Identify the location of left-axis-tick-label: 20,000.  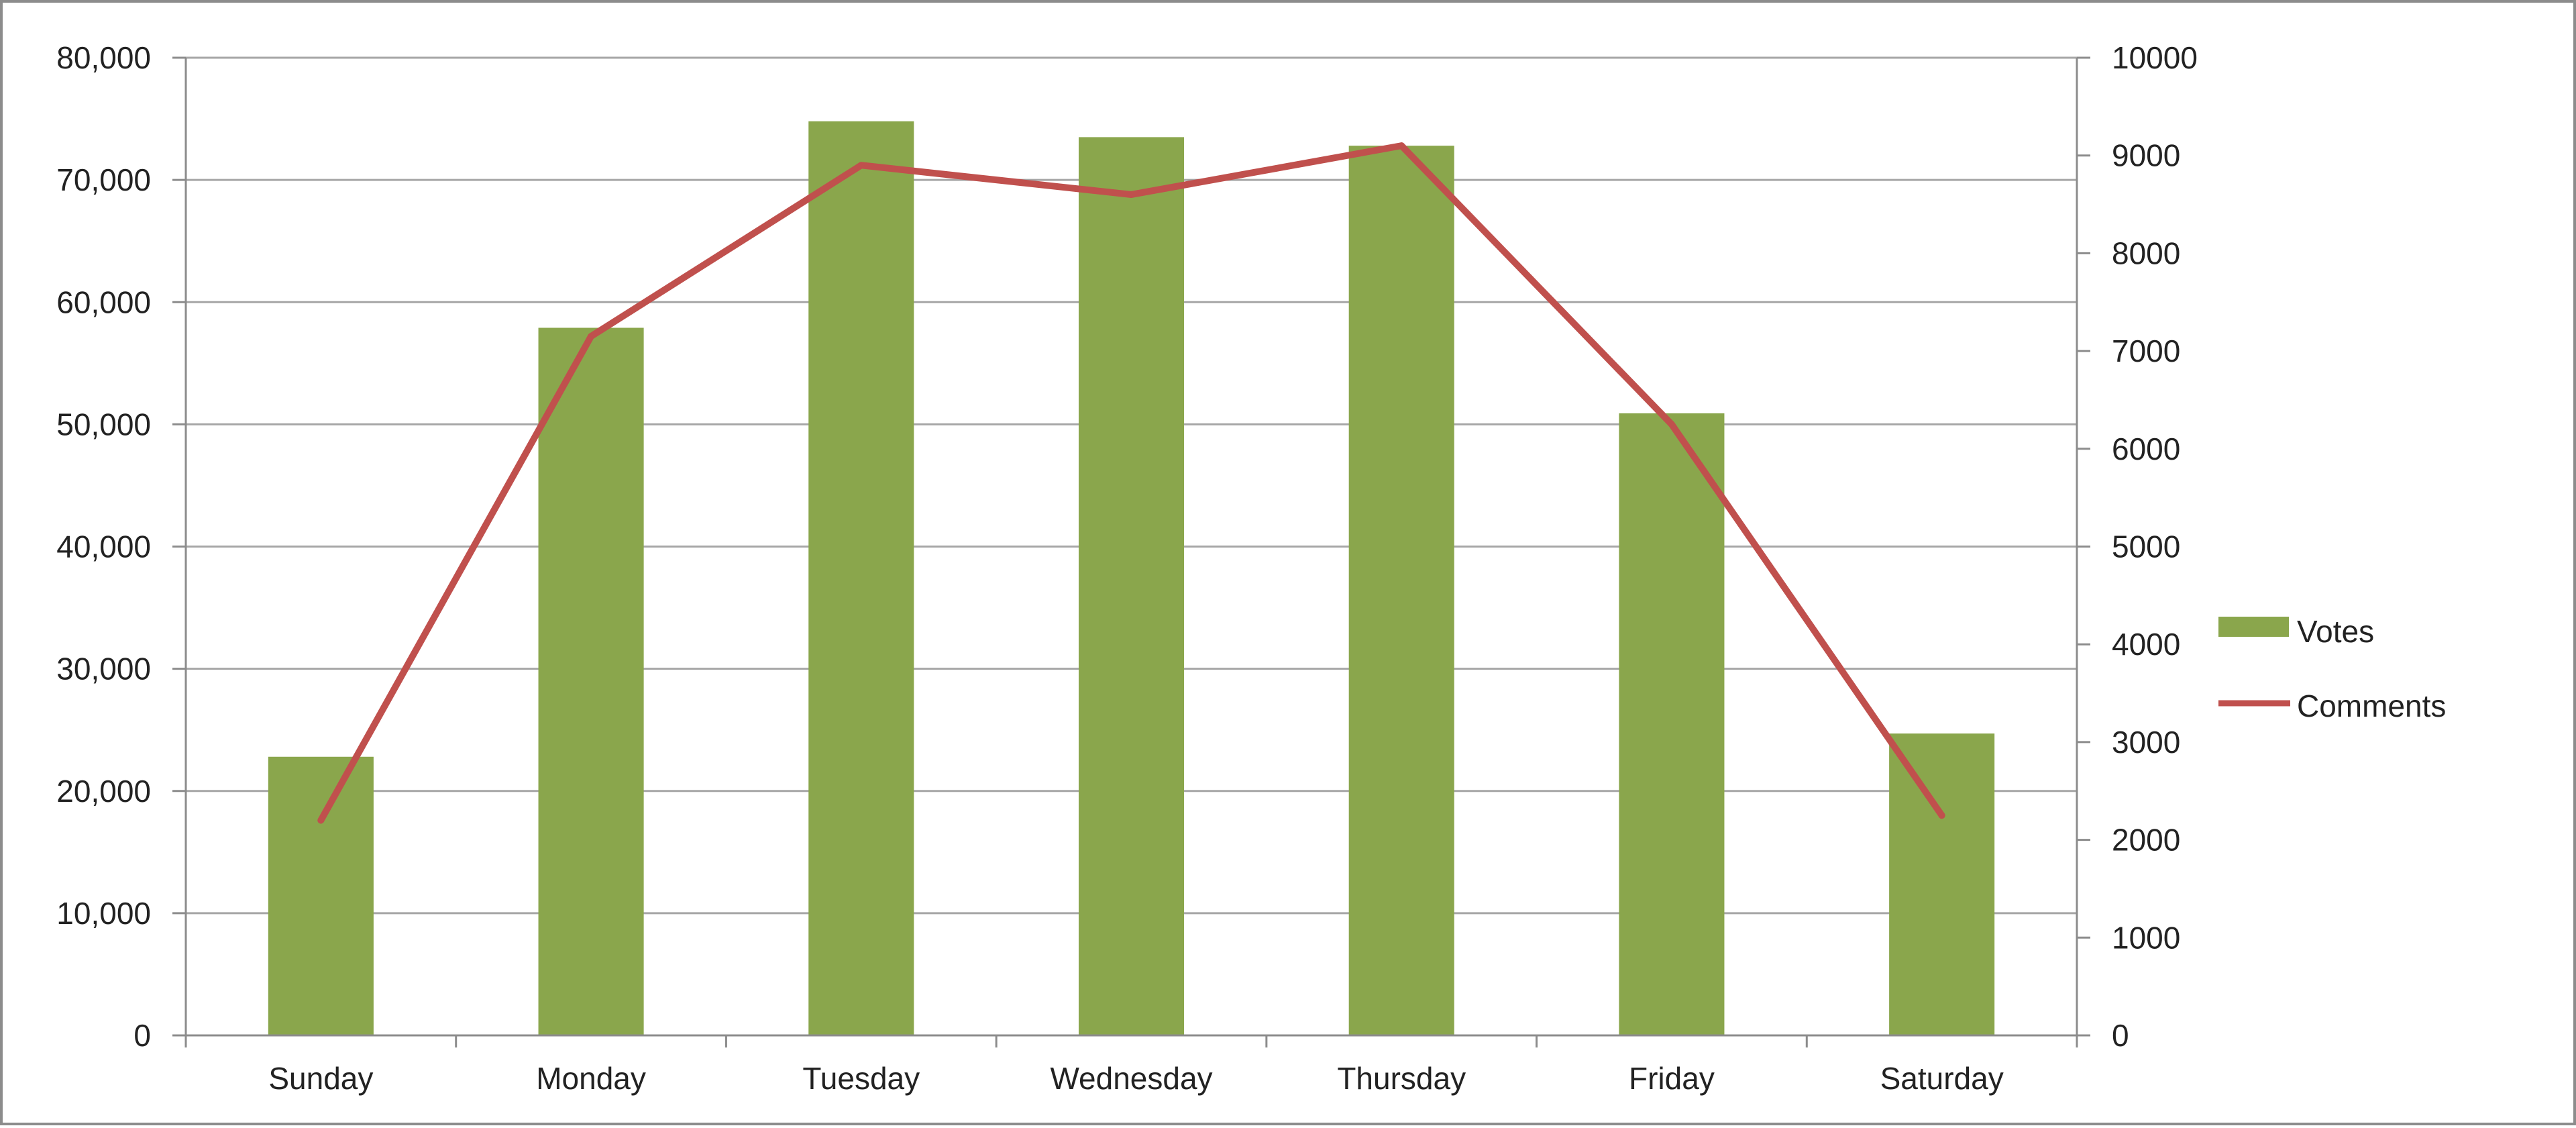
(103, 791).